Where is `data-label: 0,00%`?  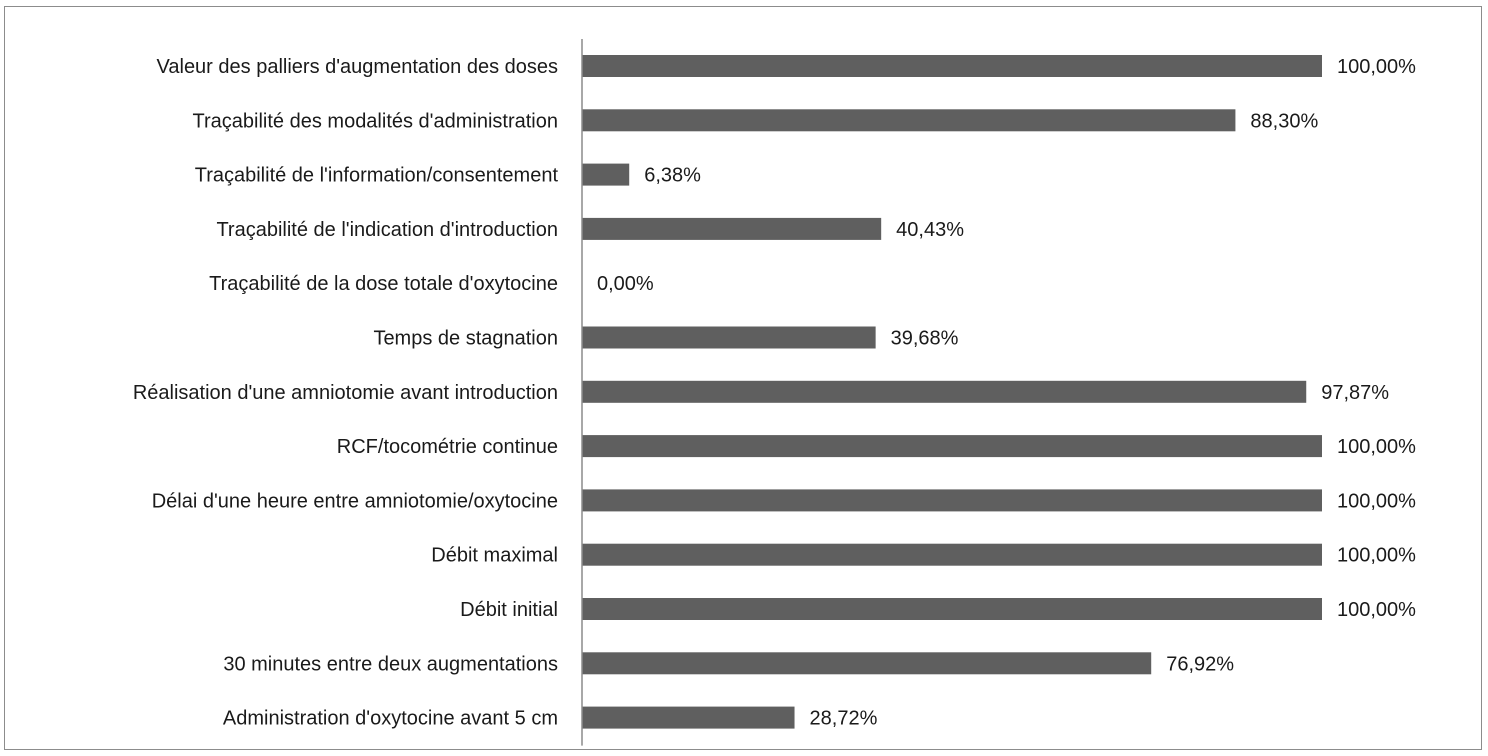
data-label: 0,00% is located at coordinates (625, 284).